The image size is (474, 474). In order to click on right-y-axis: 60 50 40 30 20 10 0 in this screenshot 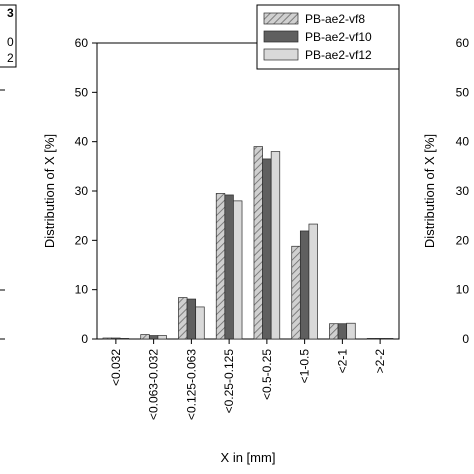, I will do `click(463, 191)`.